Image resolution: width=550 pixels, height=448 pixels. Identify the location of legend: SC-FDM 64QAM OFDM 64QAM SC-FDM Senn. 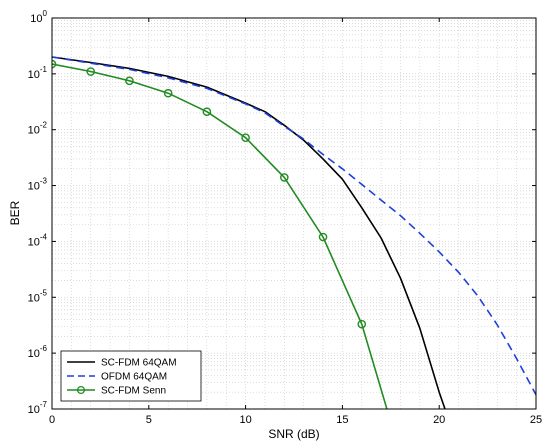
(131, 376).